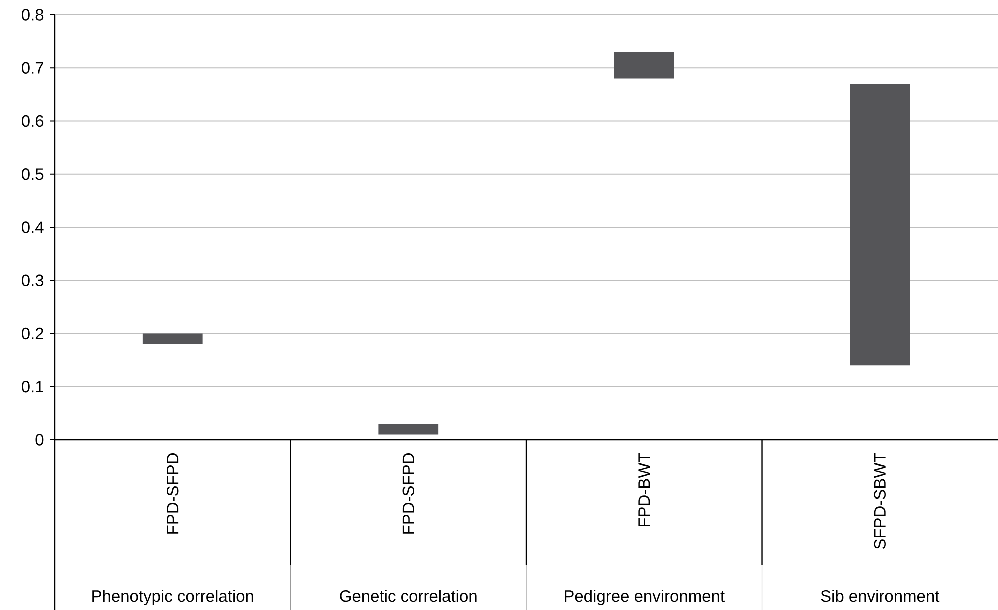  What do you see at coordinates (880, 596) in the screenshot?
I see `text: Sib environment` at bounding box center [880, 596].